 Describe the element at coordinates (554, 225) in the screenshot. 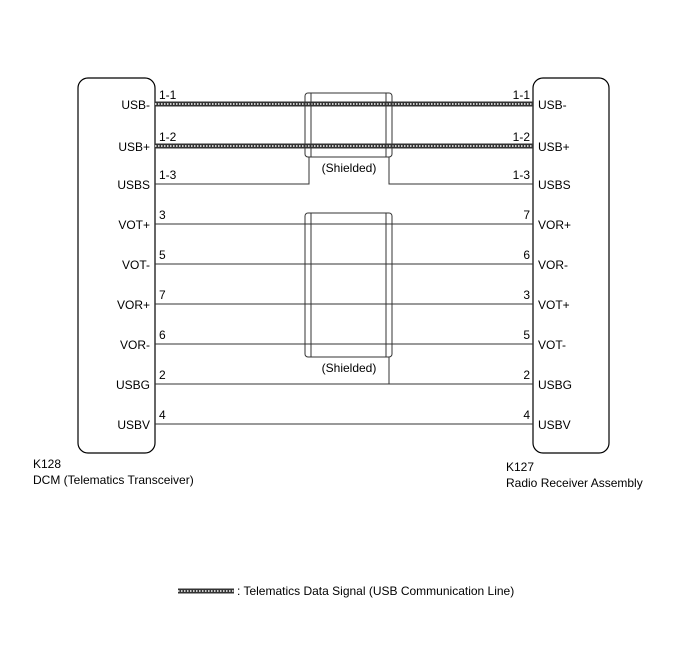

I see `right-signal-name: VOR+` at that location.